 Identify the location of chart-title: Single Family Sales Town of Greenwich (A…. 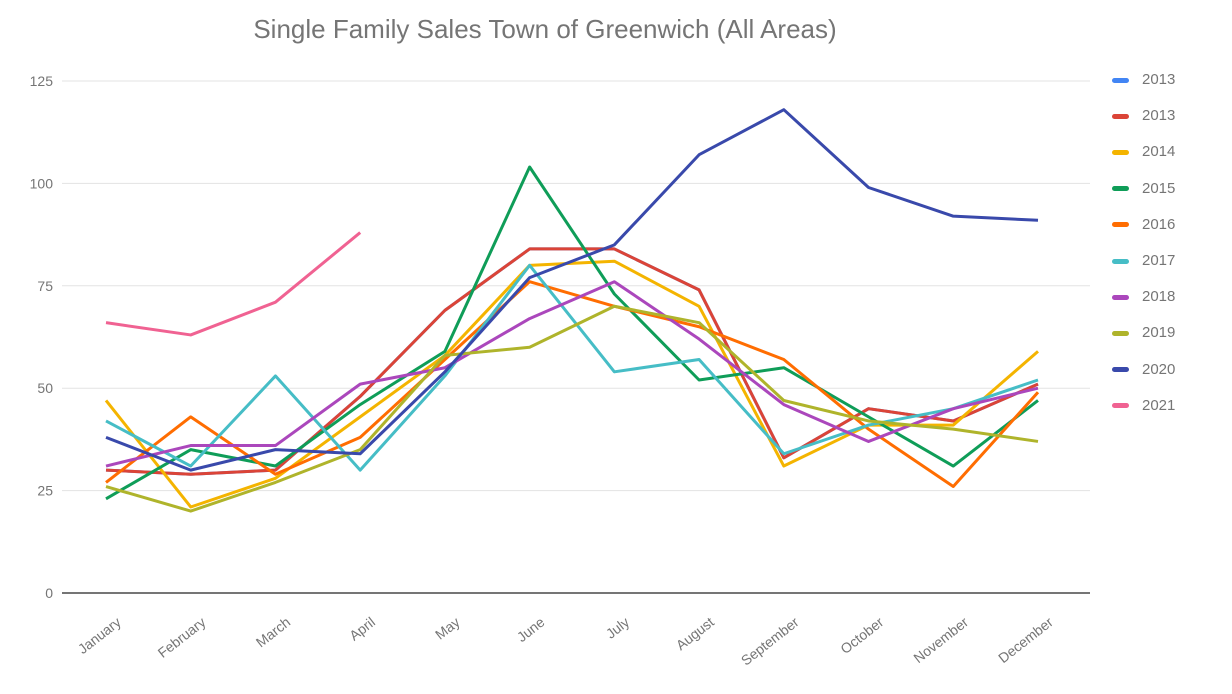
(545, 29).